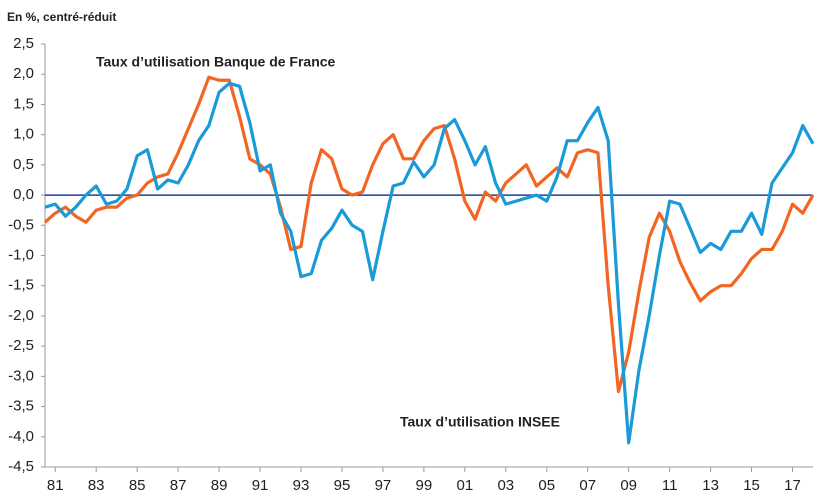 This screenshot has height=498, width=816. I want to click on x-tick-label: 97, so click(383, 485).